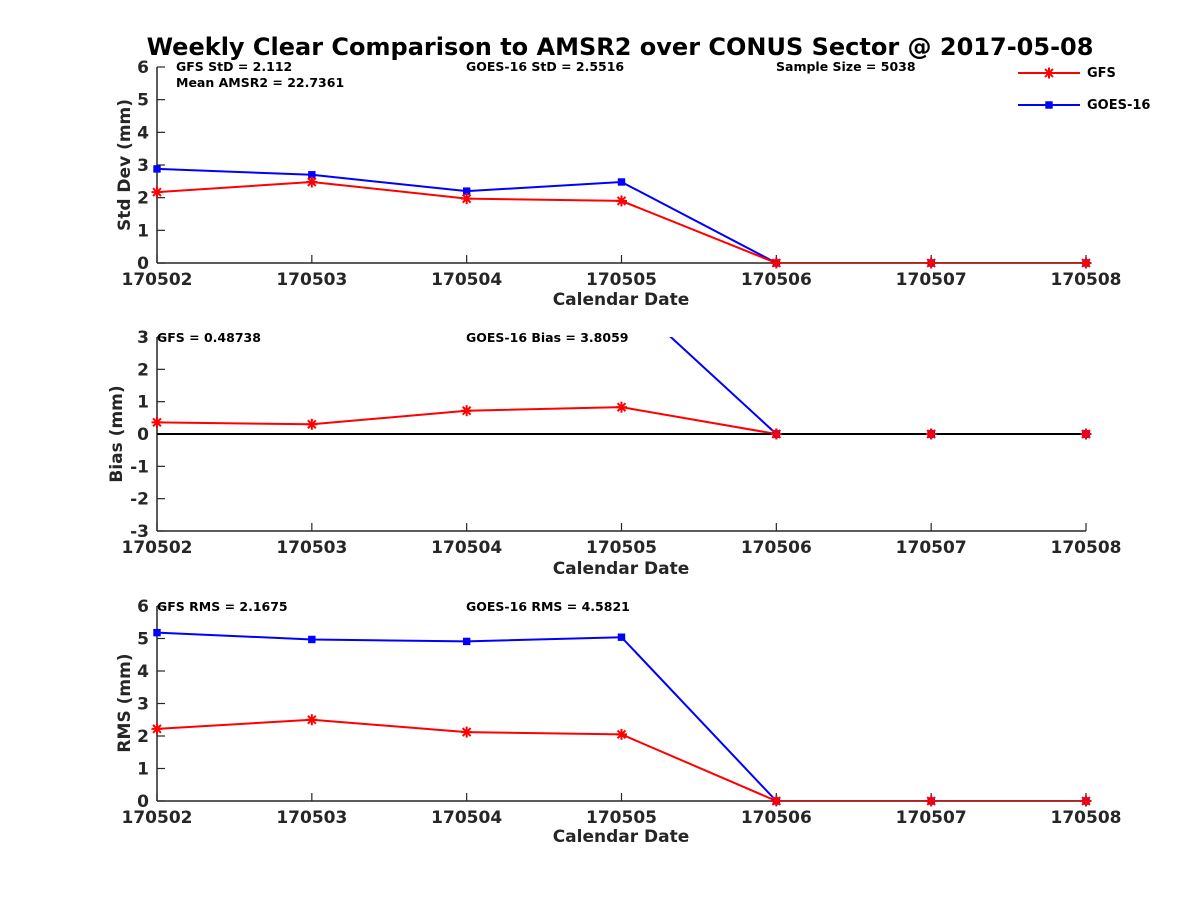 The image size is (1200, 900). Describe the element at coordinates (1101, 73) in the screenshot. I see `legend-gfs-label: GFS` at that location.